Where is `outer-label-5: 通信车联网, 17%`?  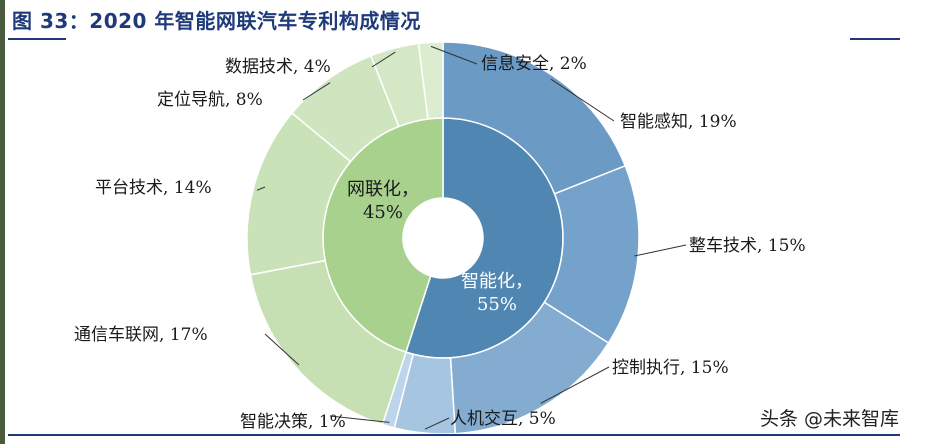
outer-label-5: 通信车联网, 17% is located at coordinates (141, 335).